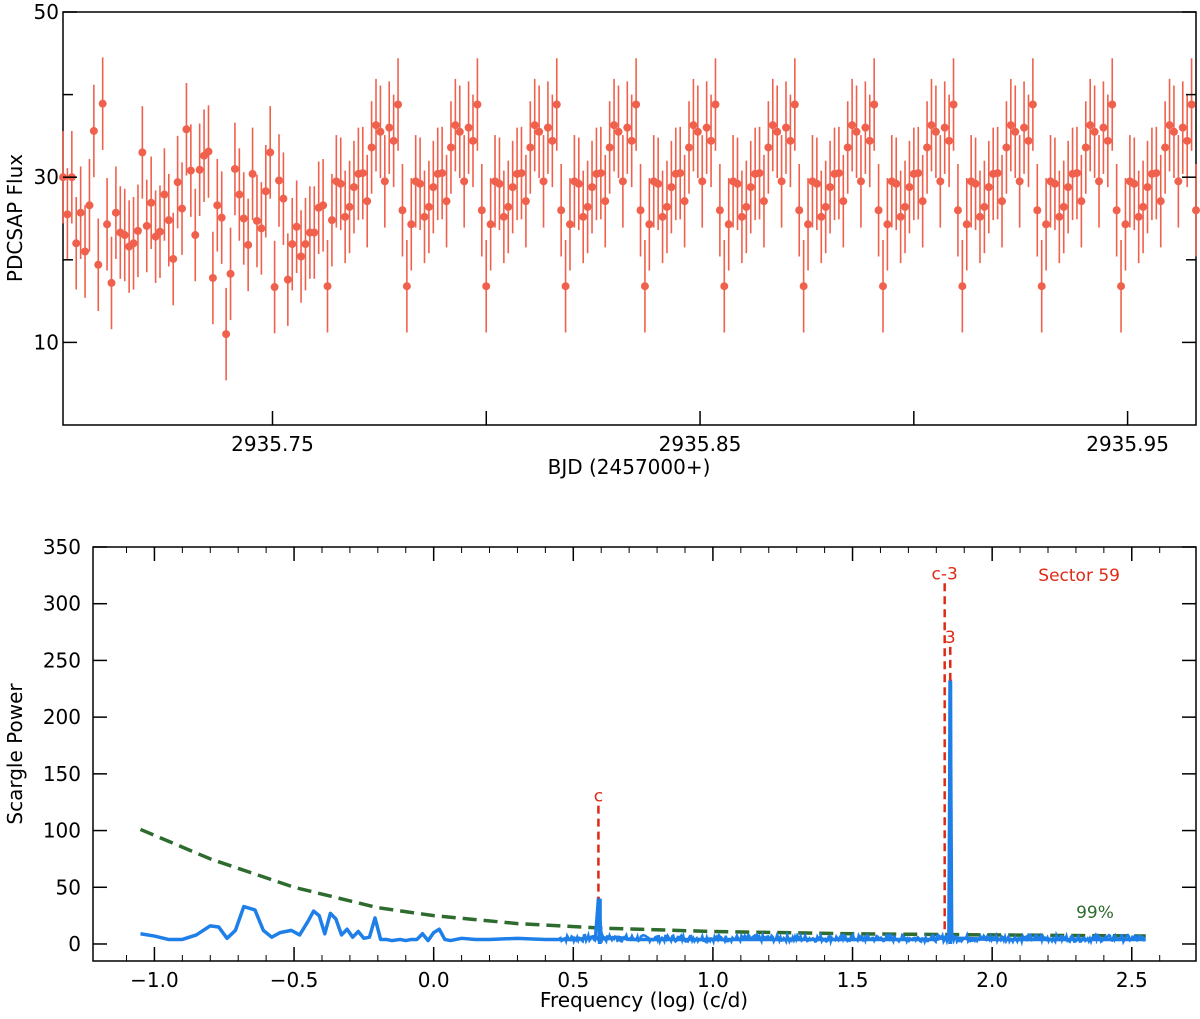 The height and width of the screenshot is (1019, 1200). Describe the element at coordinates (945, 574) in the screenshot. I see `harmonic-marker-label: c-3` at that location.